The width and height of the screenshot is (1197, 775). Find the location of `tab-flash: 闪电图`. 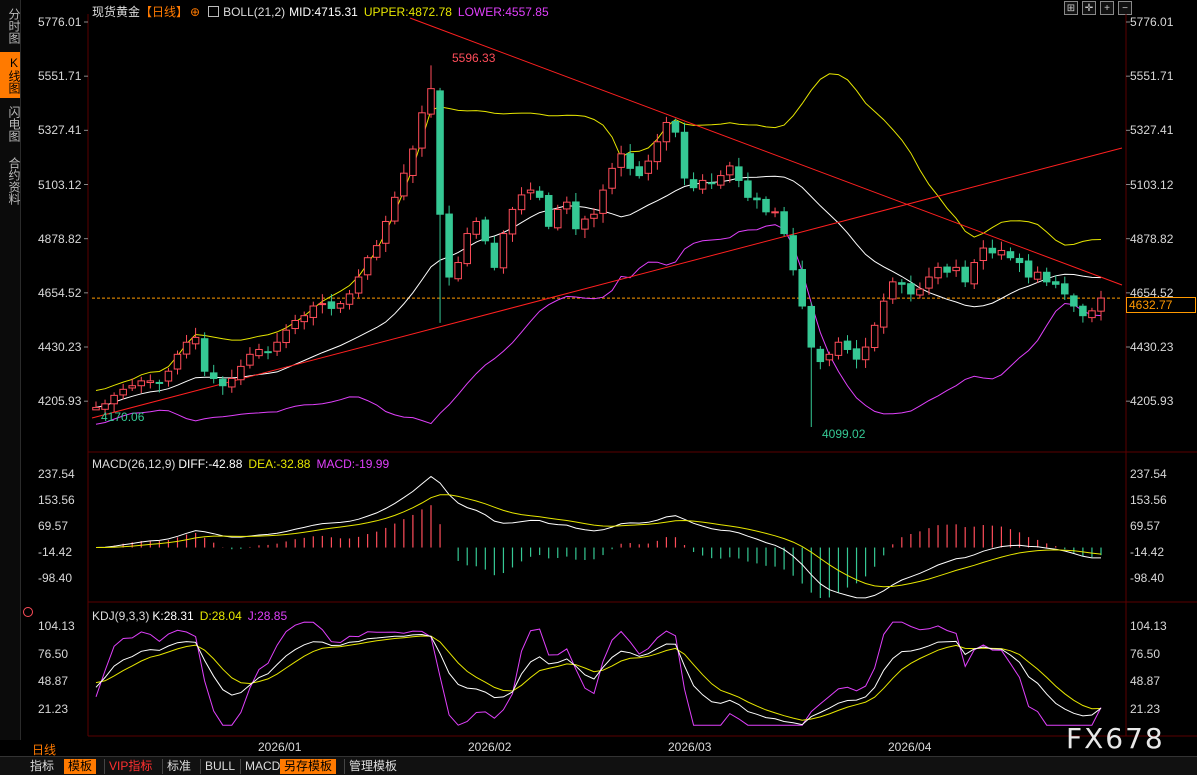

tab-flash: 闪电图 is located at coordinates (14, 124).